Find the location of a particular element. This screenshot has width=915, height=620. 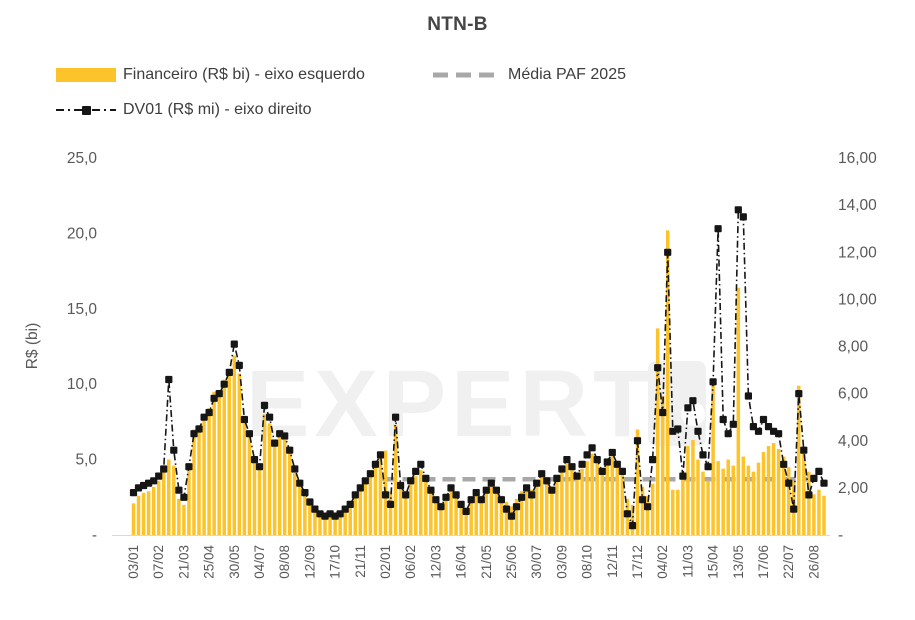

legend-item-dv01: DV01 (R$ mi) - eixo direito is located at coordinates (184, 110).